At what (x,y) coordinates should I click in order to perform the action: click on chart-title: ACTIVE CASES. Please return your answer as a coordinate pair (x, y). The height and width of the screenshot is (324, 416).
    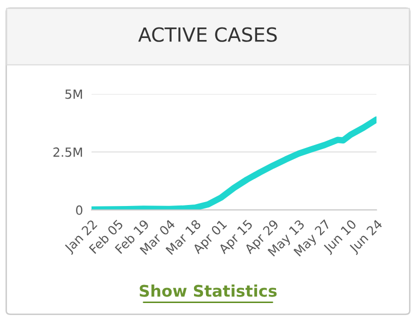
    Looking at the image, I should click on (207, 34).